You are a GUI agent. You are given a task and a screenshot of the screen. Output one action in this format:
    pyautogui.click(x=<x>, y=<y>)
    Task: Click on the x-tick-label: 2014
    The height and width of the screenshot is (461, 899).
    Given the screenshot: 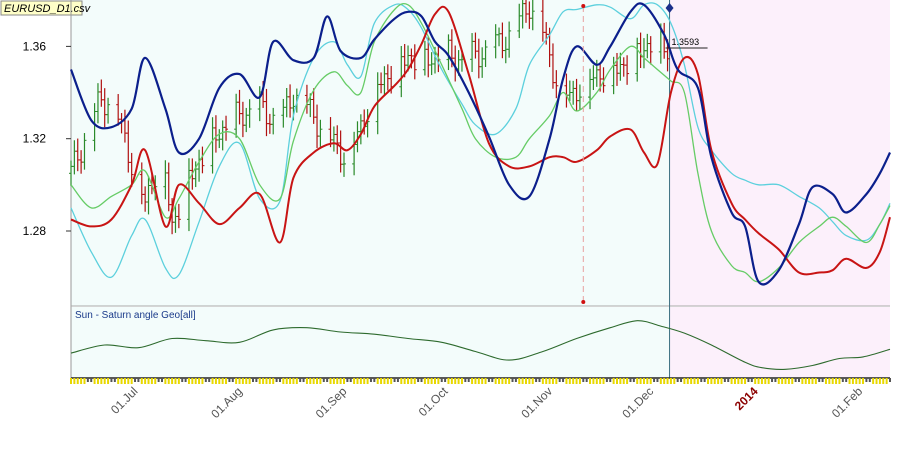 What is the action you would take?
    pyautogui.click(x=746, y=398)
    